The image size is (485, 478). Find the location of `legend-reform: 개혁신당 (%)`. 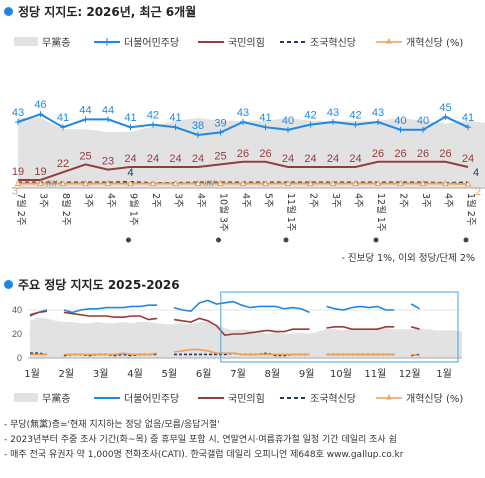

legend-reform: 개혁신당 (%) is located at coordinates (419, 397).